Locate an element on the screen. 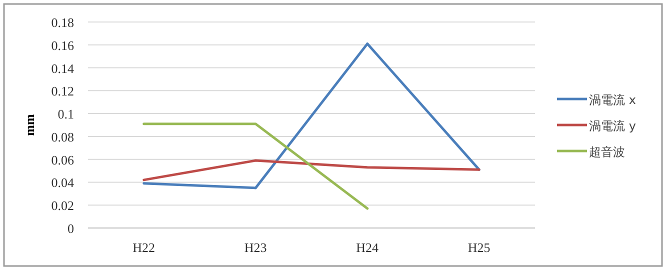 The width and height of the screenshot is (668, 276). y-tick-label: 0.14 is located at coordinates (62, 68).